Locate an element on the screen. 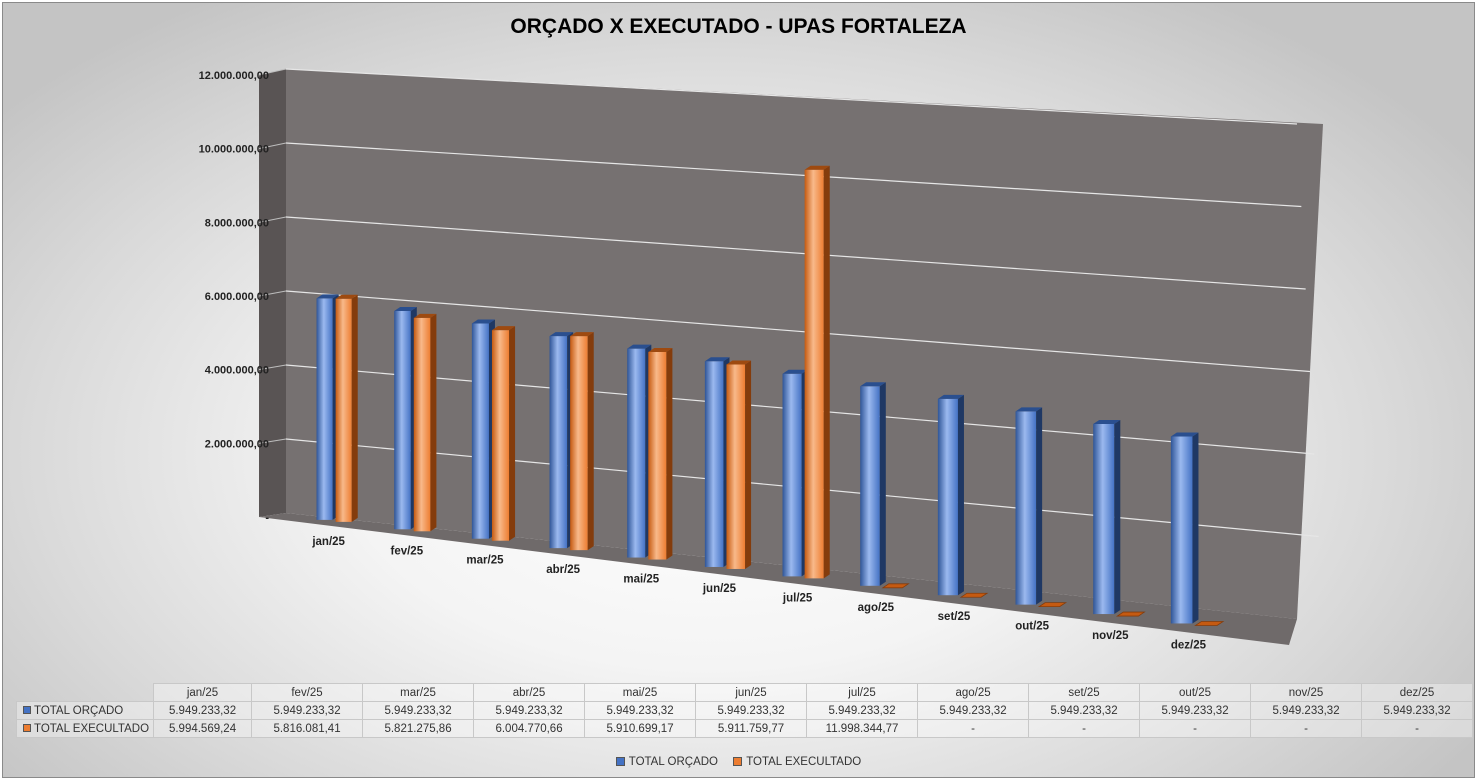 This screenshot has width=1477, height=782. table-cell: 6.004.770,66 is located at coordinates (529, 728).